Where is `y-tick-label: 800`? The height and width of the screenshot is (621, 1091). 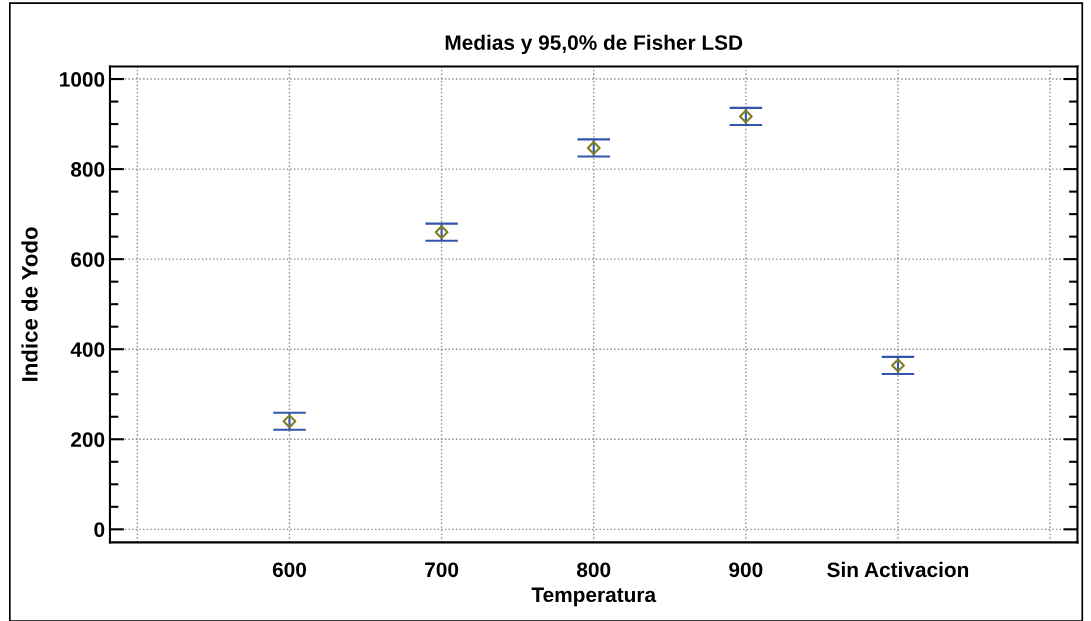
y-tick-label: 800 is located at coordinates (88, 169).